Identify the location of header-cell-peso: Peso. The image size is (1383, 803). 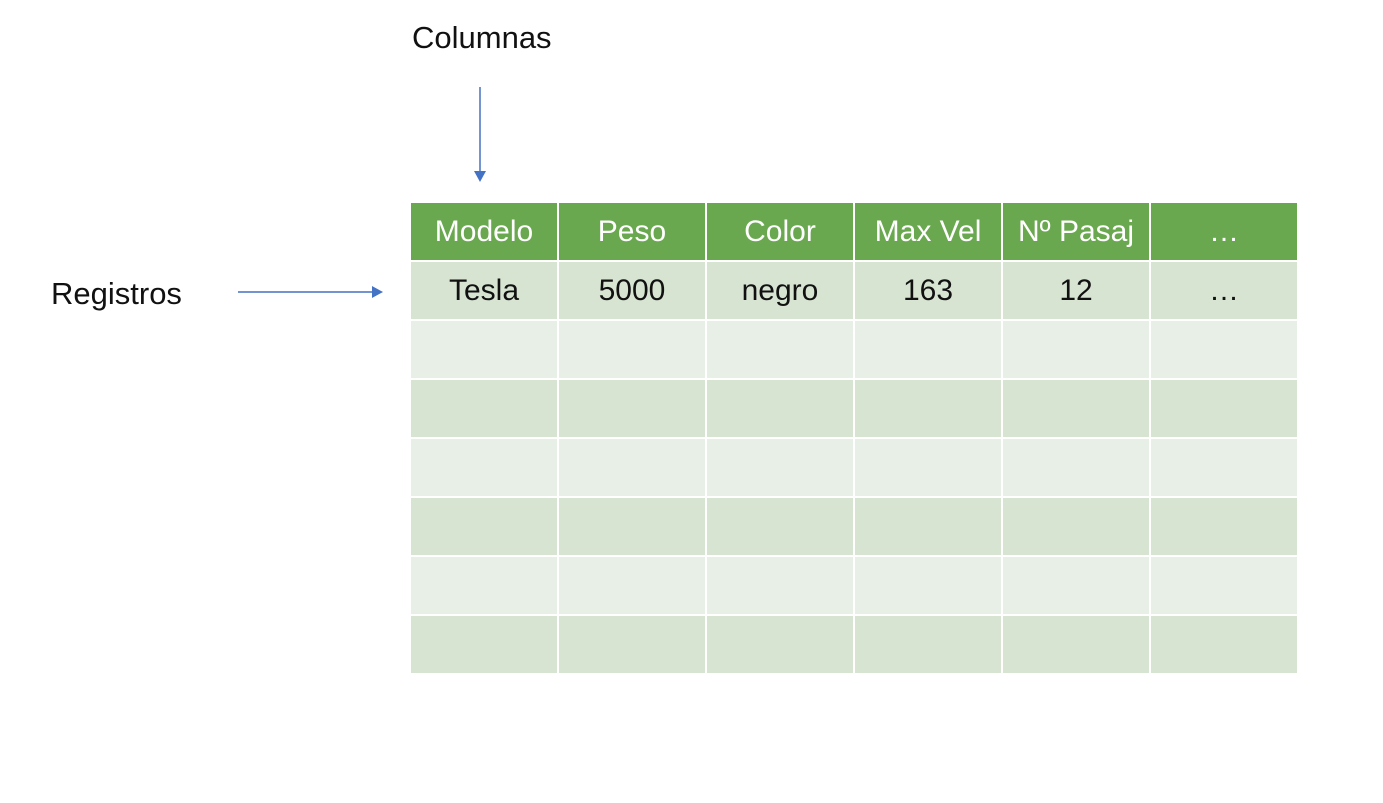
(632, 231).